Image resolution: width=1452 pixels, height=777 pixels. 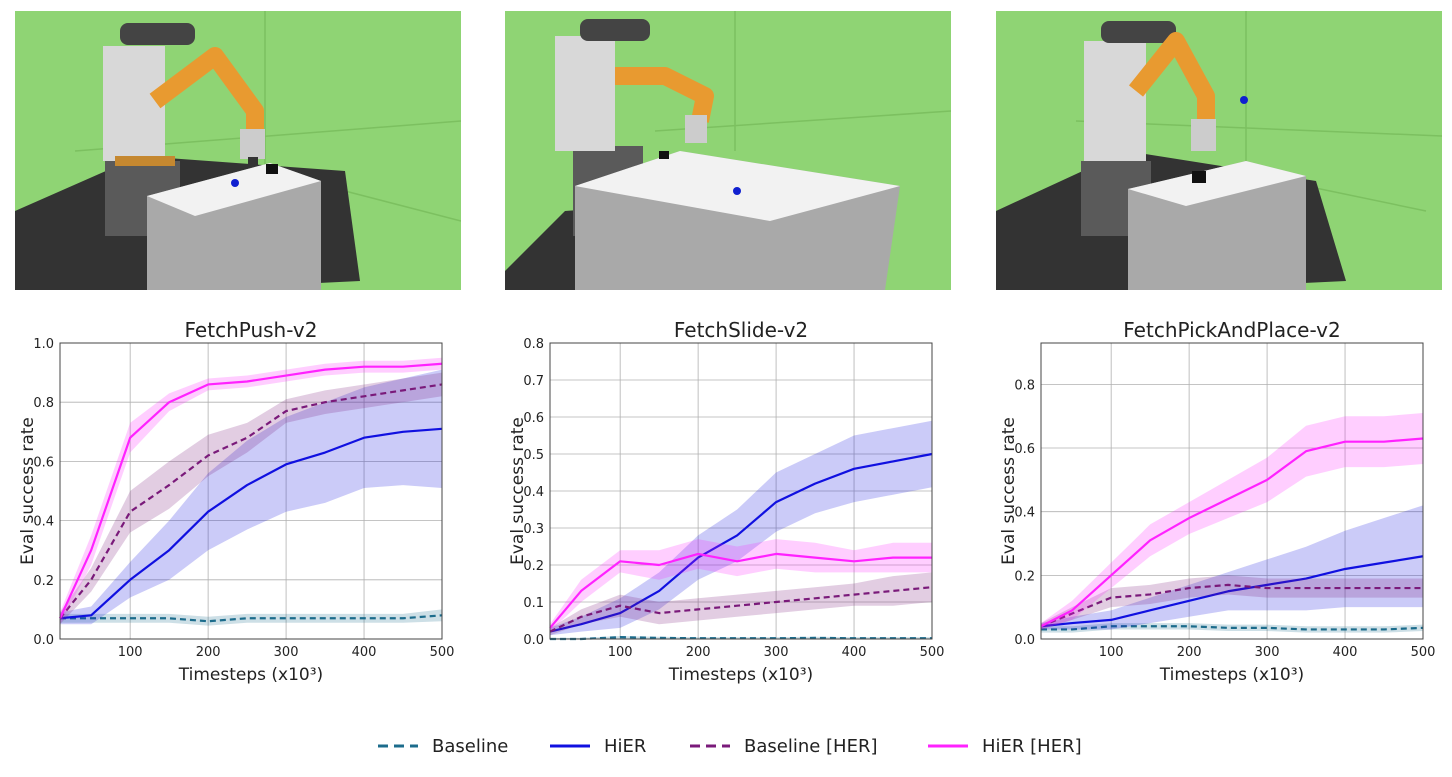 I want to click on scene-fetch-push, so click(x=238, y=150).